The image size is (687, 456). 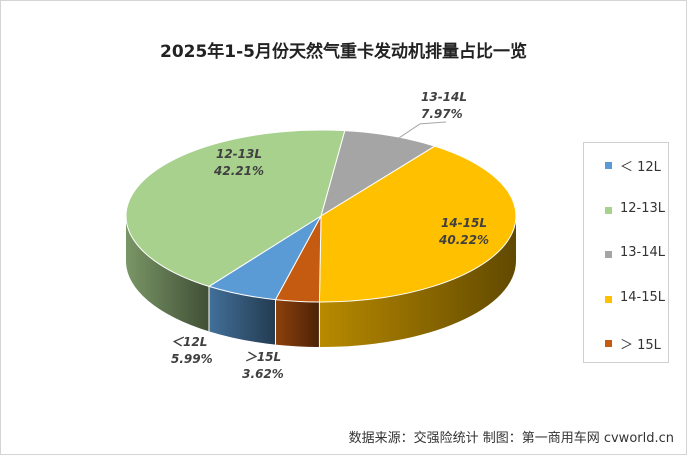 What do you see at coordinates (239, 154) in the screenshot?
I see `data-label-name-12-13: 12-13L` at bounding box center [239, 154].